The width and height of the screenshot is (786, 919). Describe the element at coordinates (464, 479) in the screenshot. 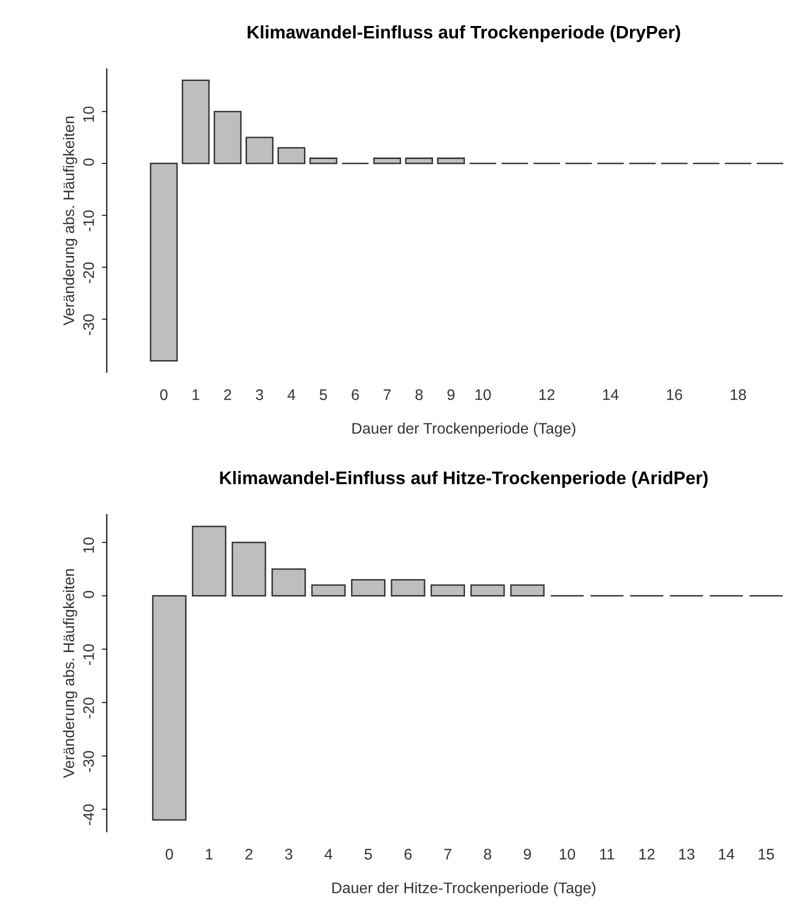

I see `chart-title: Klimawandel-Einfluss auf Hitze-Trockenperiode (AridPer)` at that location.